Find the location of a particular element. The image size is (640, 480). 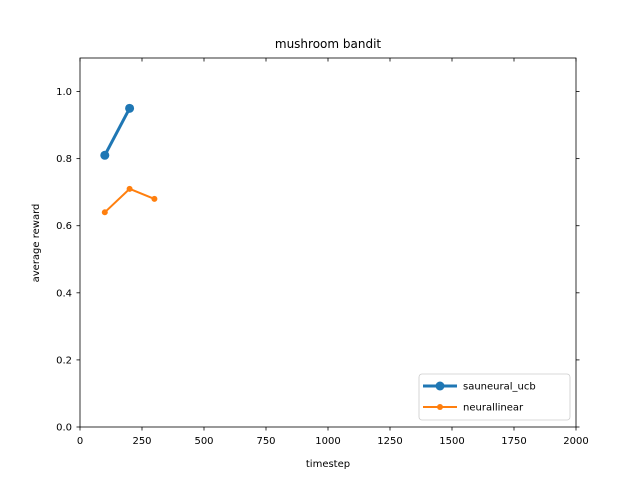

x-tick-label: 2000 is located at coordinates (575, 441).